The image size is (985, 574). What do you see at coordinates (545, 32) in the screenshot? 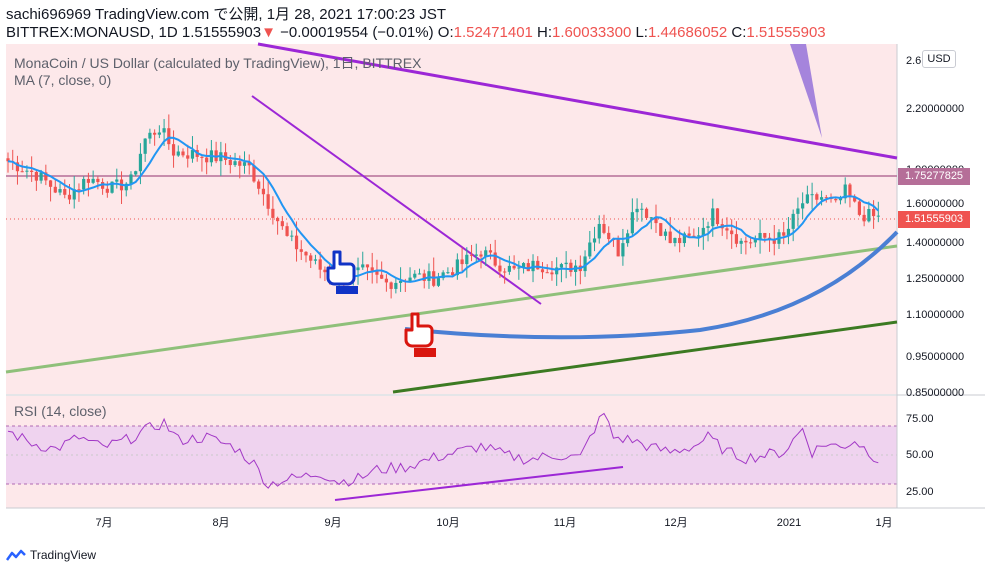
I see `high-label: H:` at bounding box center [545, 32].